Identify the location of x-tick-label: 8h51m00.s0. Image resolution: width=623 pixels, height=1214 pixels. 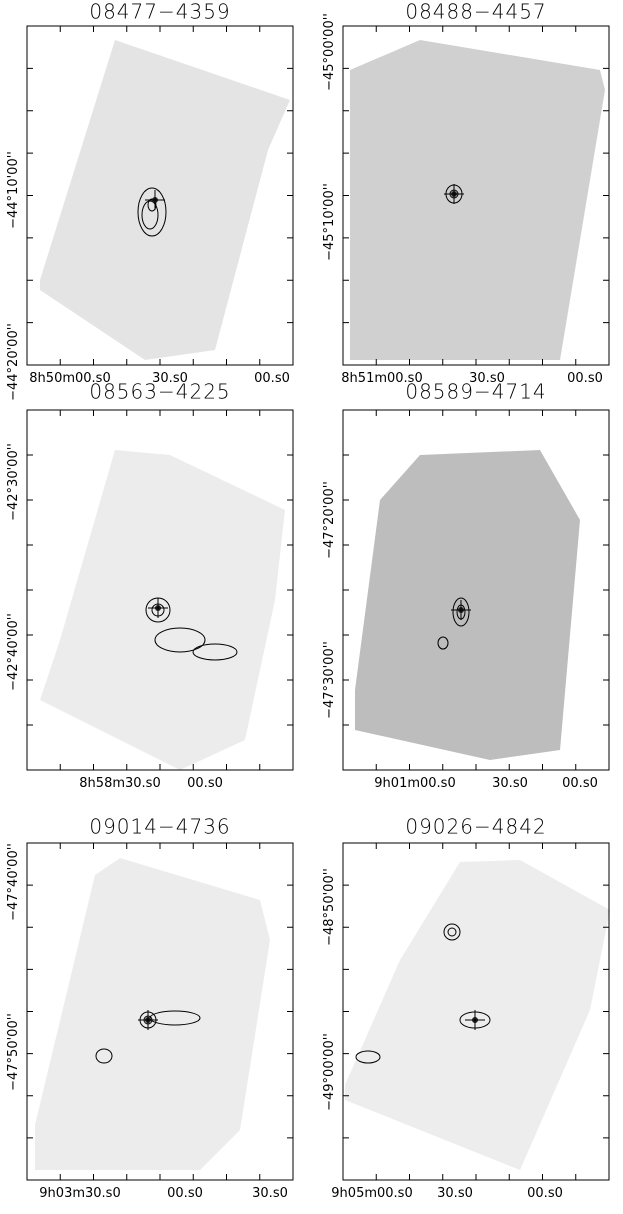
(381, 378).